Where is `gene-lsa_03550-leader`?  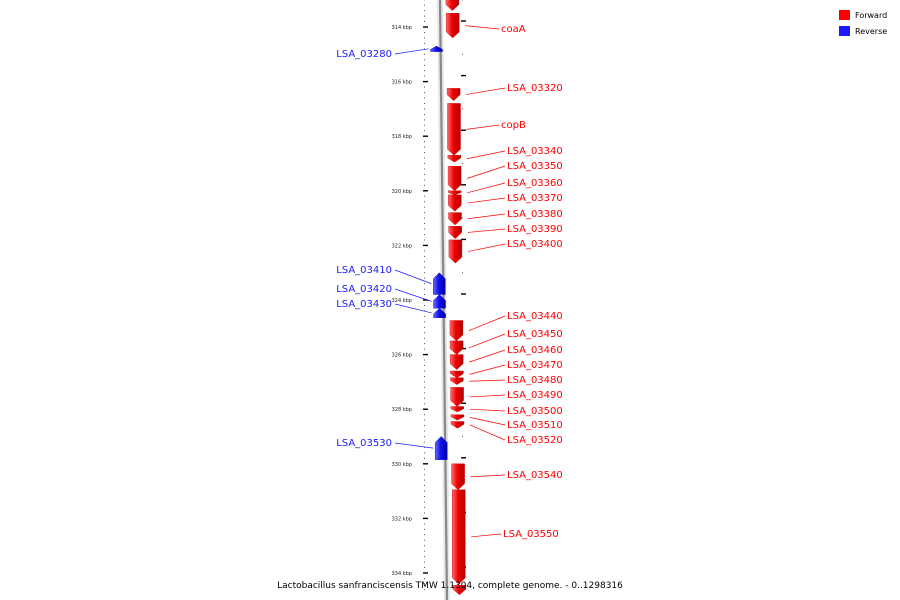
gene-lsa_03550-leader is located at coordinates (486, 535).